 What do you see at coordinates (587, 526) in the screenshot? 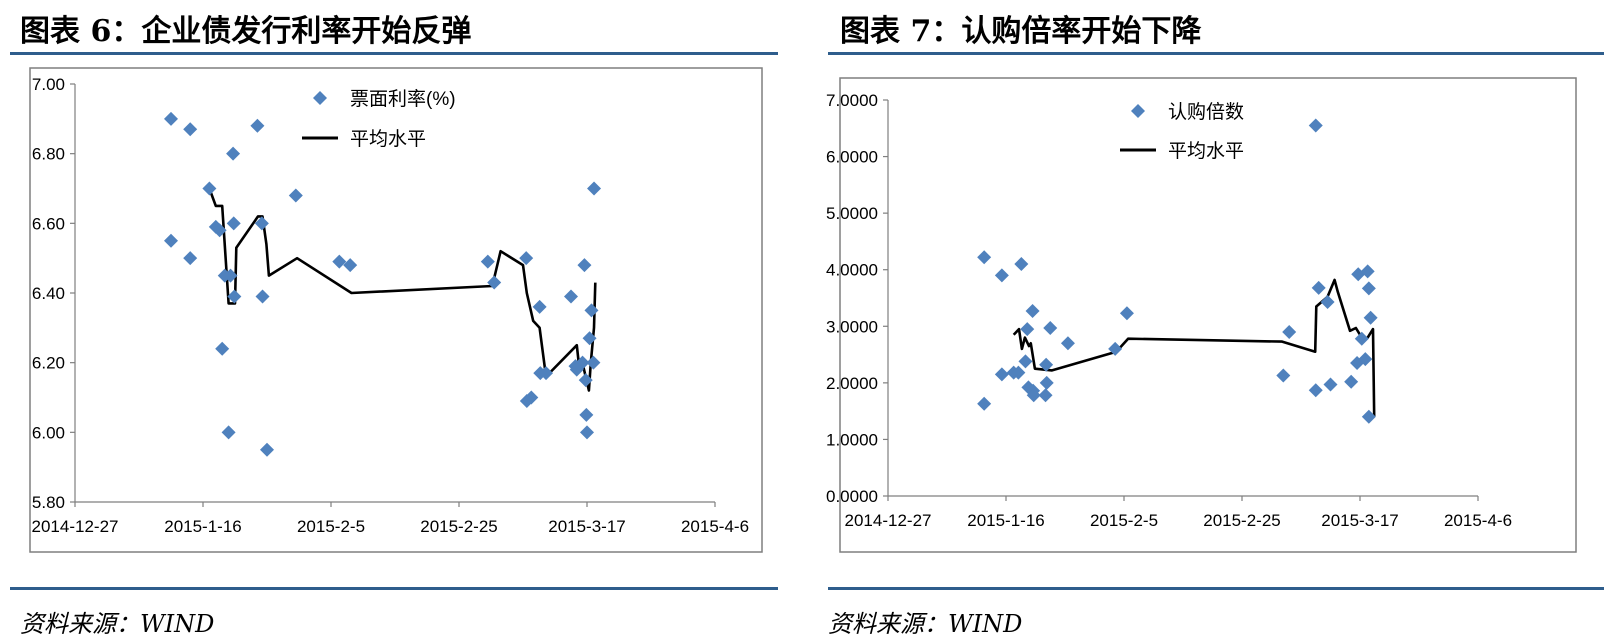
I see `x-tick-label: 2015-3-17` at bounding box center [587, 526].